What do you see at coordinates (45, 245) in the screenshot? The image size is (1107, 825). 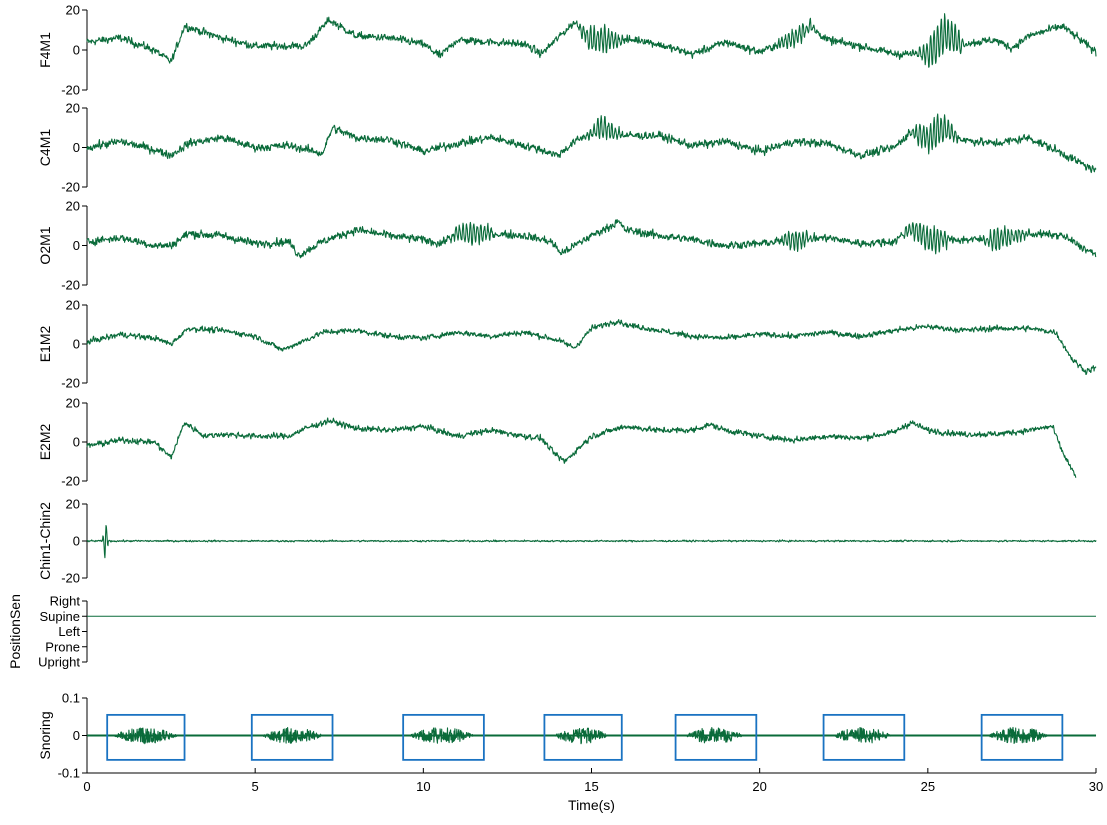 I see `y-axis-label-o2m1: O2M1` at bounding box center [45, 245].